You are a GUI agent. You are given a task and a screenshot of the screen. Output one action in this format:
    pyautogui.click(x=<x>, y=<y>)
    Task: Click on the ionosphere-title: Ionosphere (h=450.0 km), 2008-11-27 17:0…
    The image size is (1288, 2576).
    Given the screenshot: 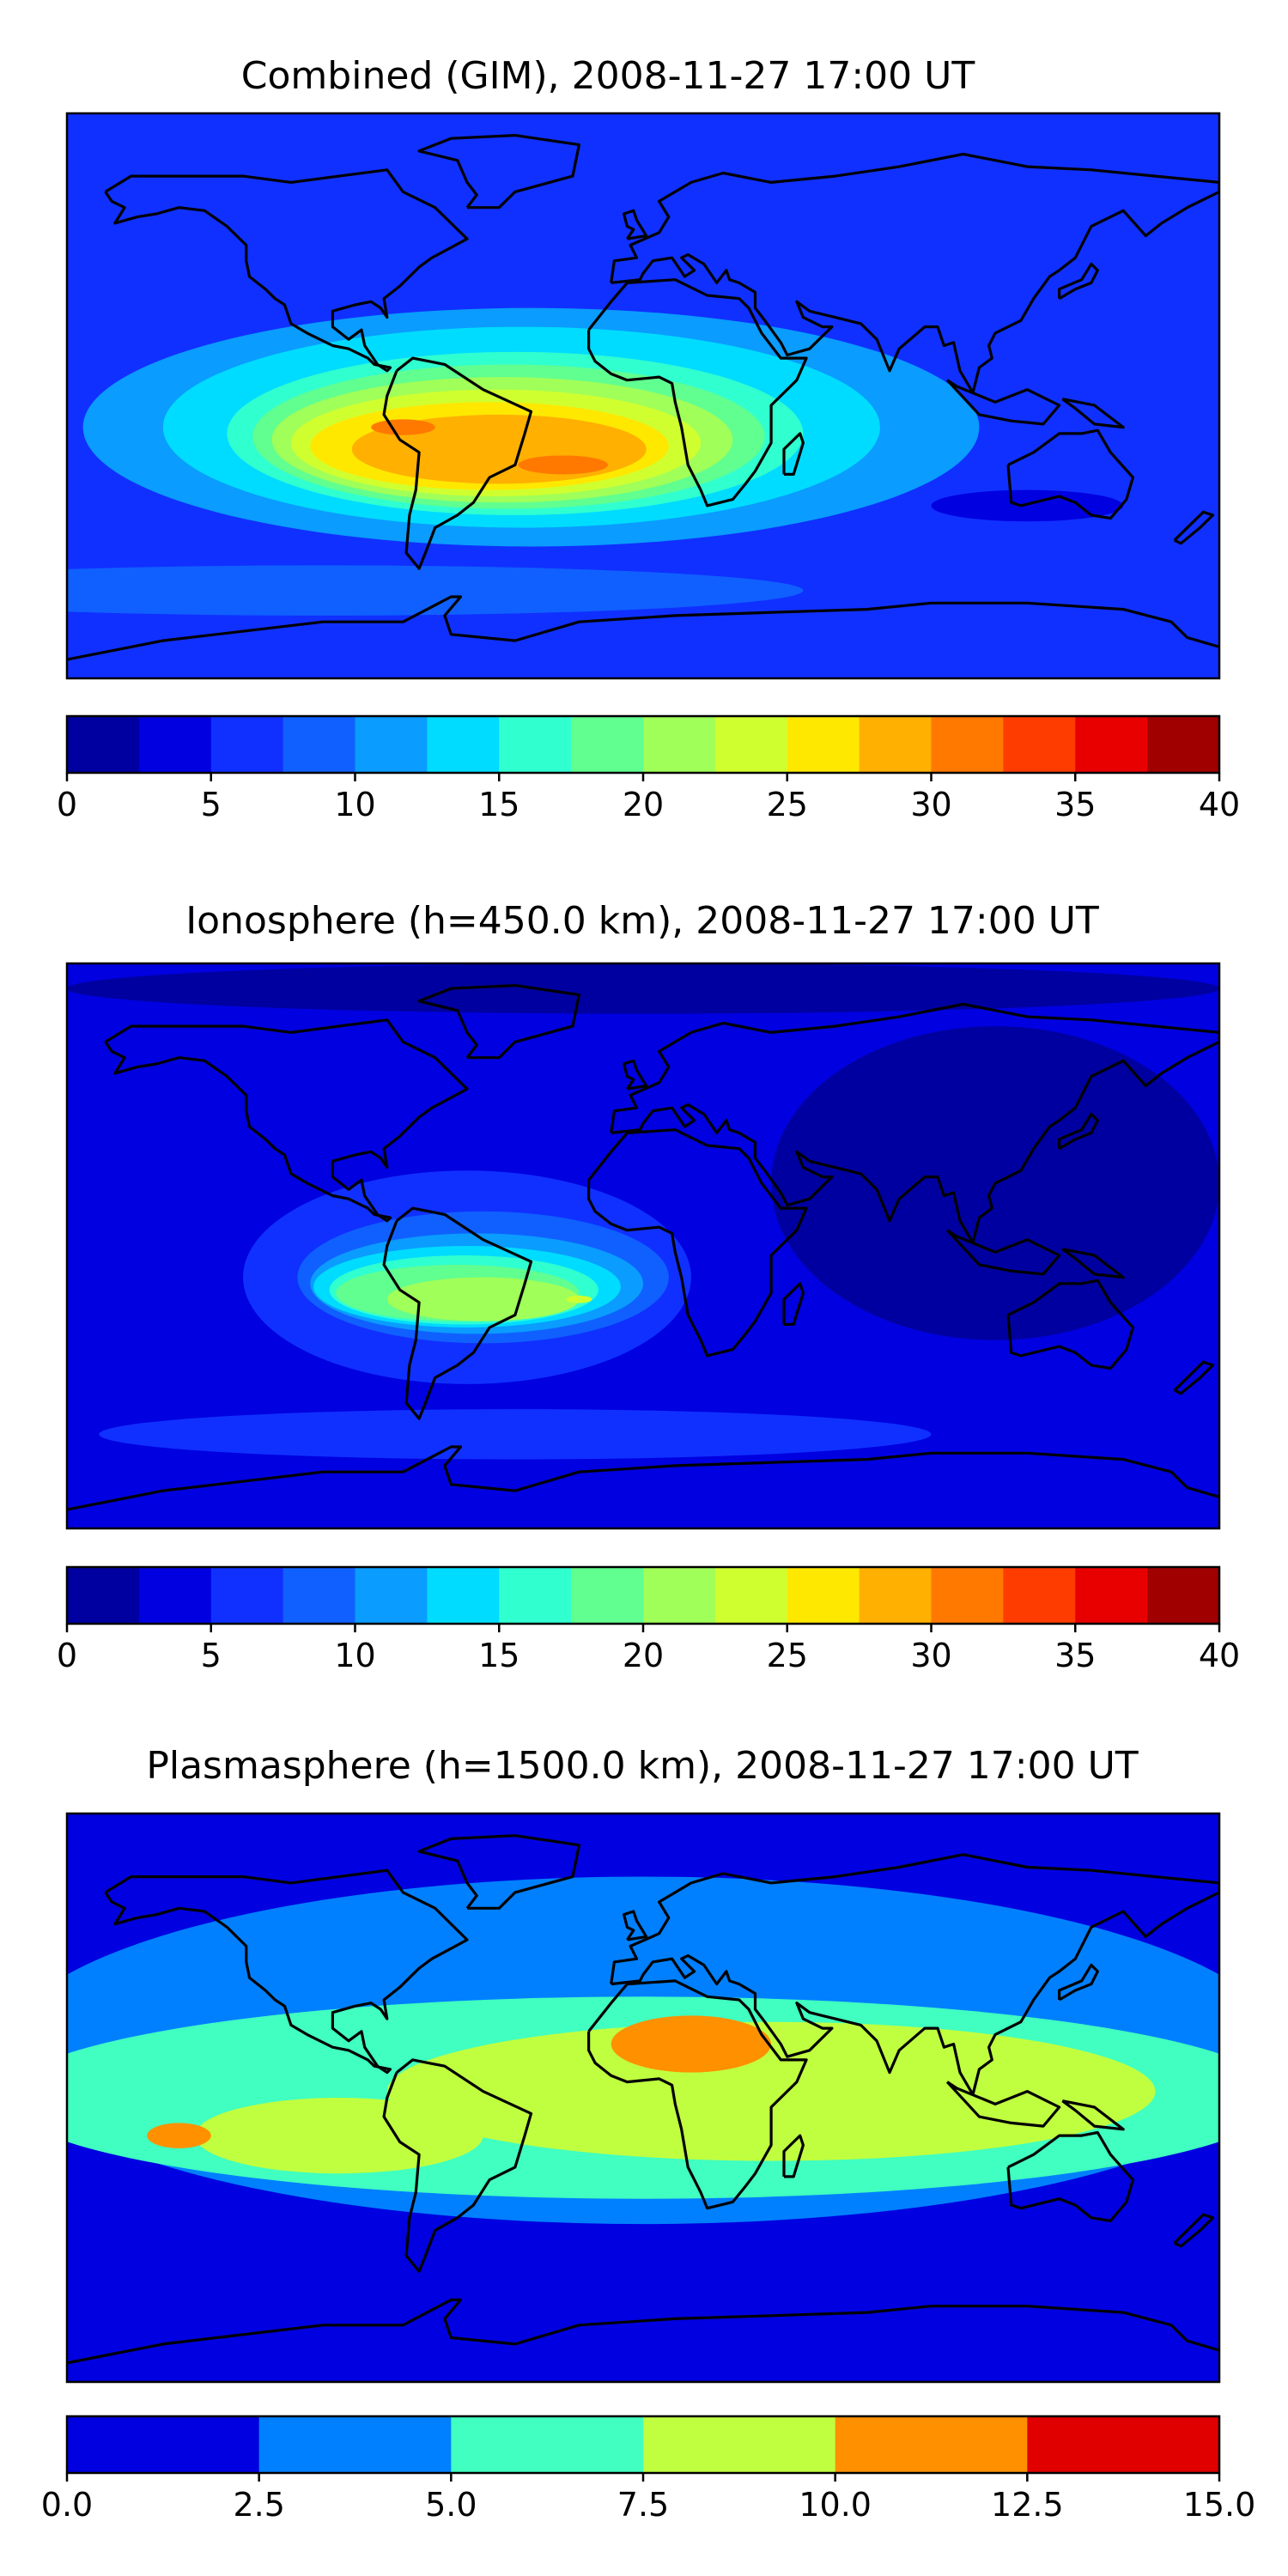 What is the action you would take?
    pyautogui.click(x=642, y=921)
    